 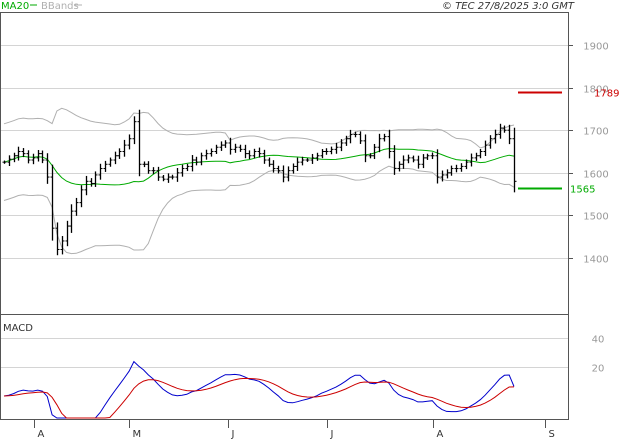 What do you see at coordinates (606, 94) in the screenshot?
I see `level-label: 1789` at bounding box center [606, 94].